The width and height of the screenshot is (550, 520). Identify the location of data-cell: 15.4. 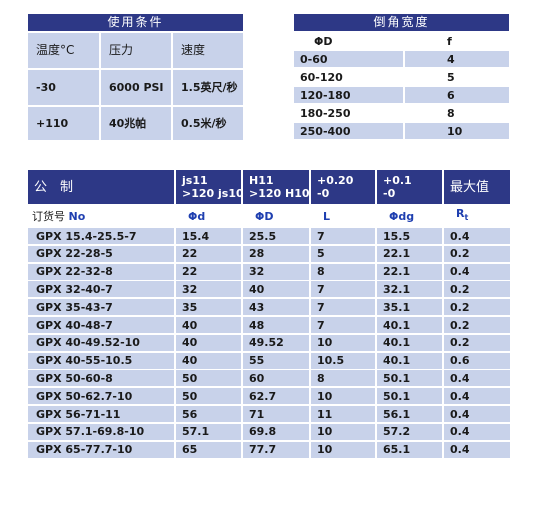
(208, 236).